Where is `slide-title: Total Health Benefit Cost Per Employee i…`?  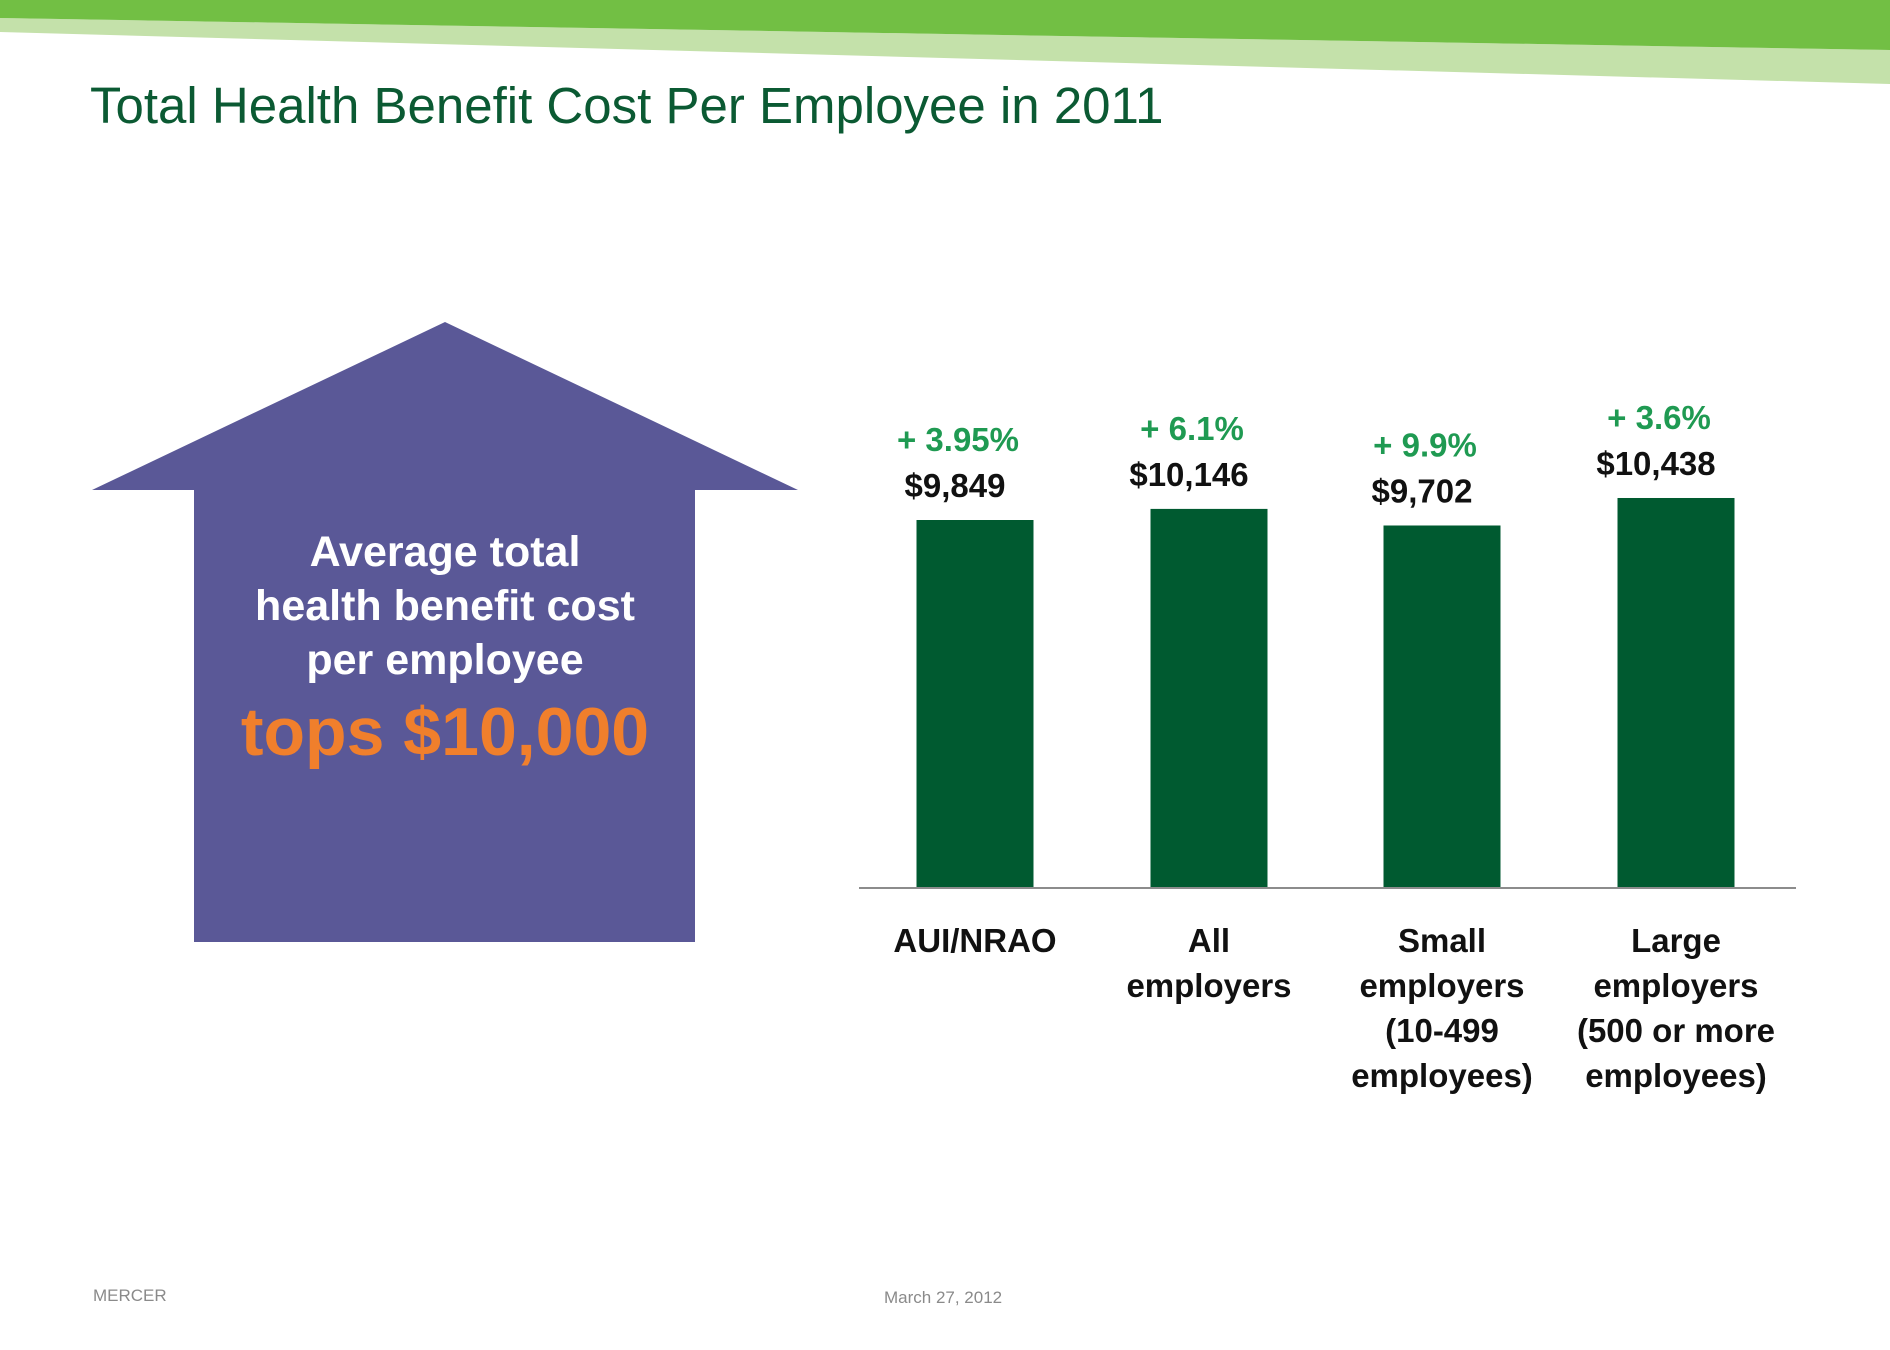 slide-title: Total Health Benefit Cost Per Employee i… is located at coordinates (627, 105).